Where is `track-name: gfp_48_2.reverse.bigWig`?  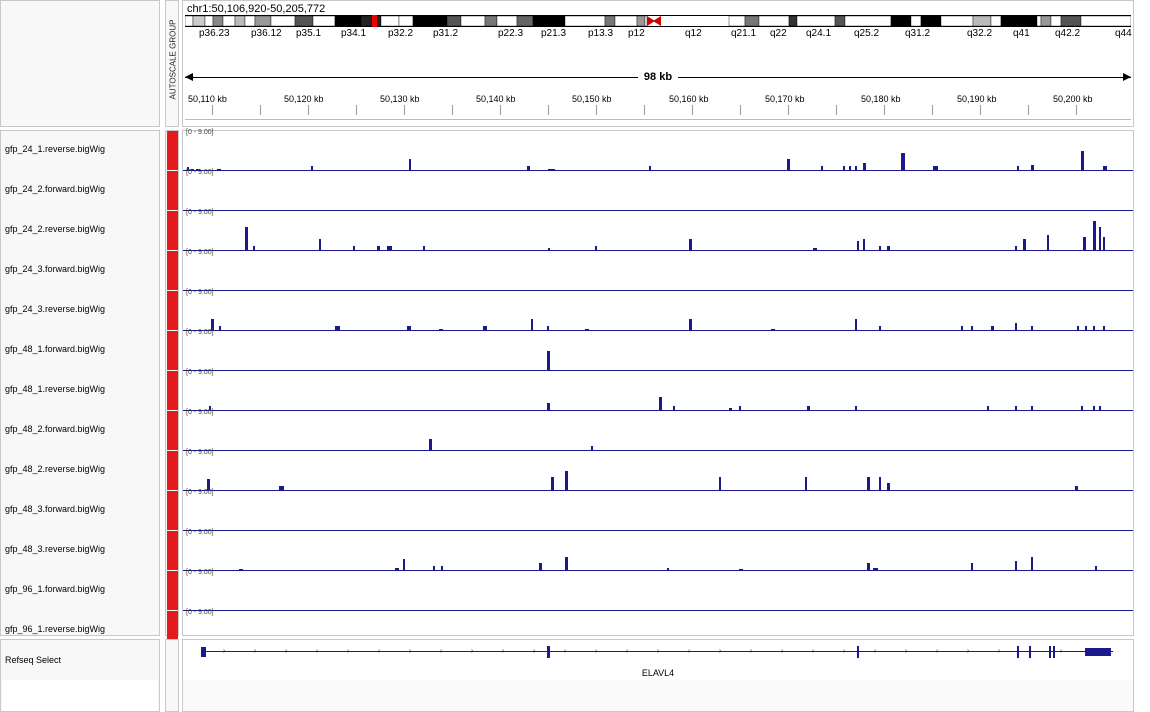
track-name: gfp_48_2.reverse.bigWig is located at coordinates (55, 469).